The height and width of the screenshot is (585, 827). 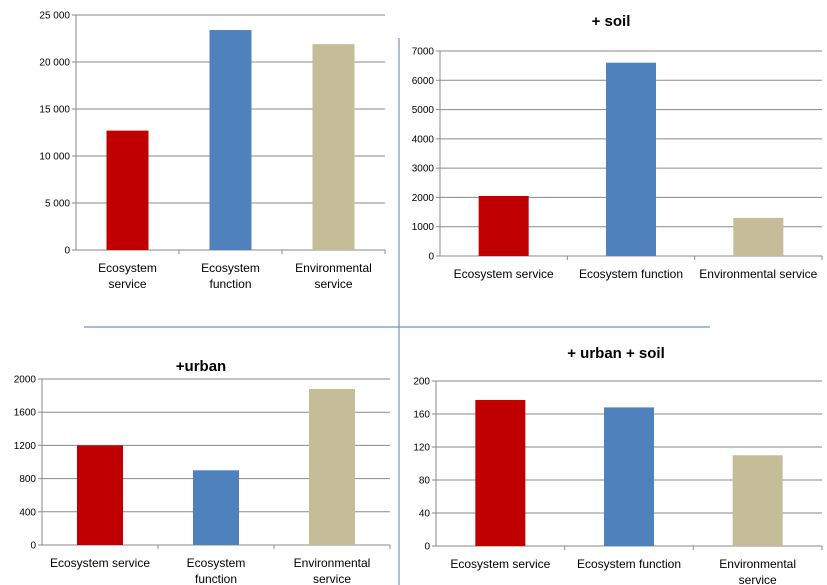 I want to click on y-tick-label: 20 000, so click(x=54, y=63).